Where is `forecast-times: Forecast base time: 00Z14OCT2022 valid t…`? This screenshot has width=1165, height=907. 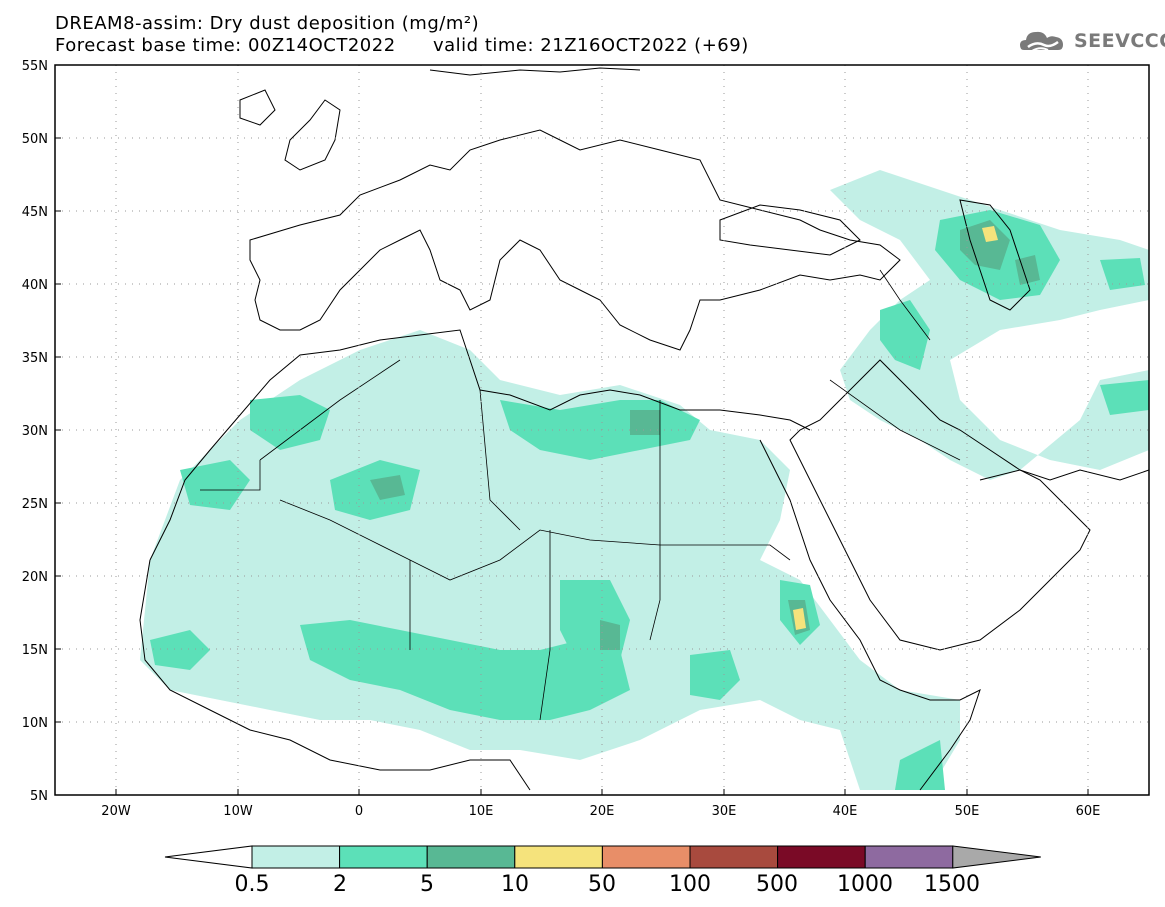
forecast-times: Forecast base time: 00Z14OCT2022 valid t… is located at coordinates (402, 46).